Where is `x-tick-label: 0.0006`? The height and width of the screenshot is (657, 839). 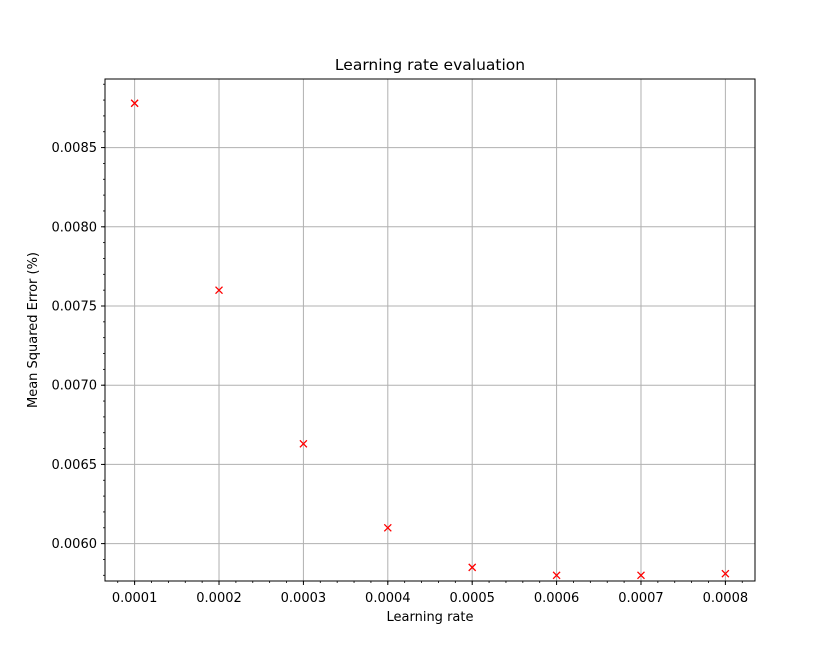
x-tick-label: 0.0006 is located at coordinates (557, 598).